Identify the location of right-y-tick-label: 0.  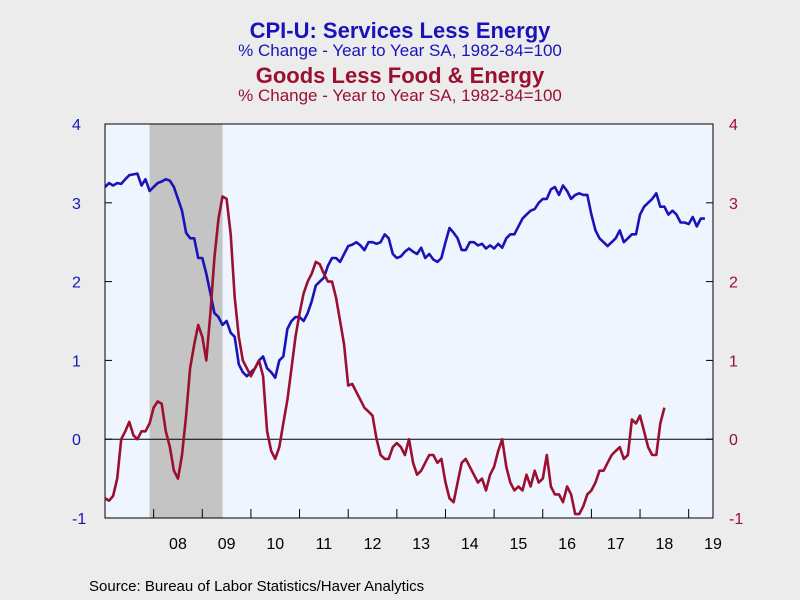
(733, 440).